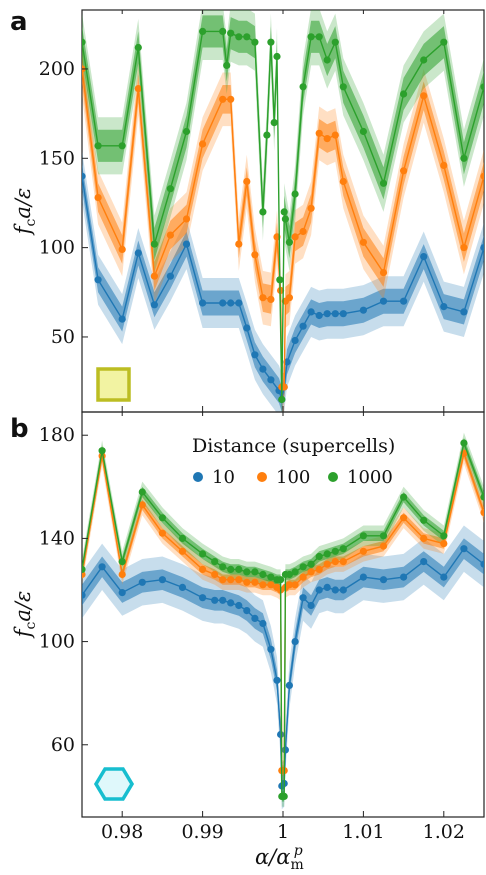 The width and height of the screenshot is (486, 875). What do you see at coordinates (57, 435) in the screenshot?
I see `y-tick-label-b: 180` at bounding box center [57, 435].